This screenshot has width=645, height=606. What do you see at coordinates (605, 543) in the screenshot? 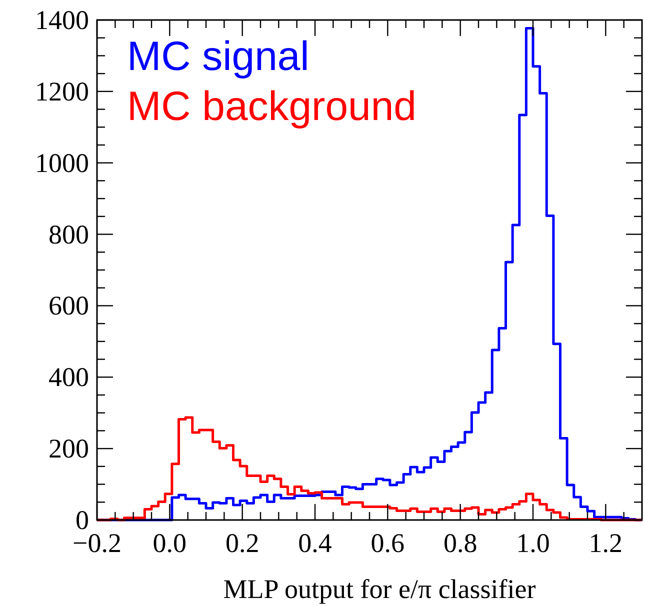
I see `x-tick-label: 1.2` at bounding box center [605, 543].